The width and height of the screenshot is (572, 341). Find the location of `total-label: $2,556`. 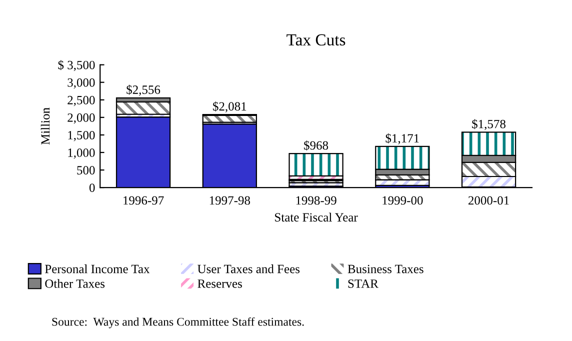

total-label: $2,556 is located at coordinates (143, 90).